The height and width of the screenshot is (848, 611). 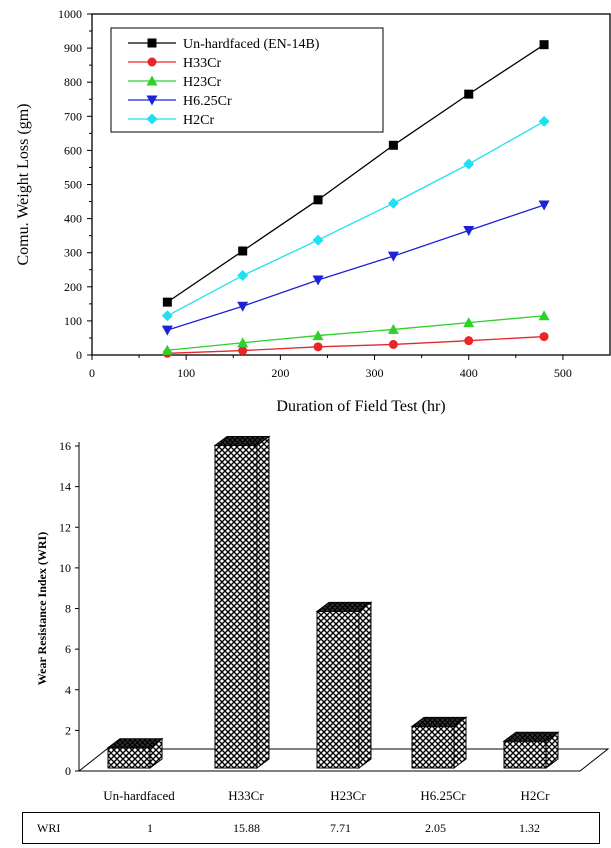 I want to click on bar-category-label: H23Cr, so click(x=348, y=795).